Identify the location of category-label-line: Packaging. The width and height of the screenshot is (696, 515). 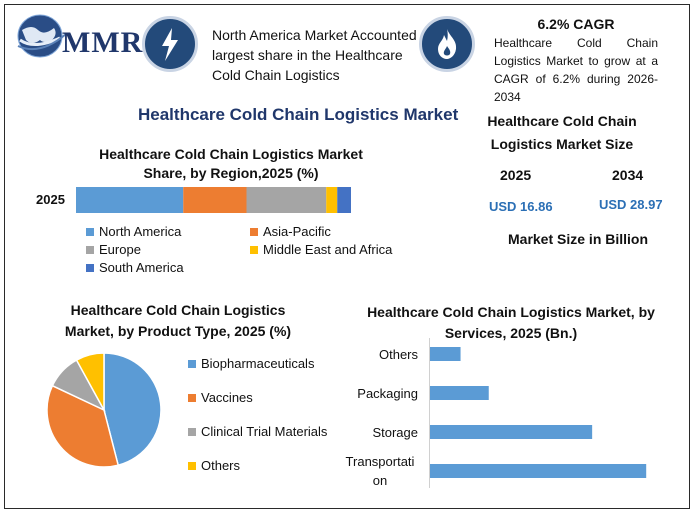
(387, 393).